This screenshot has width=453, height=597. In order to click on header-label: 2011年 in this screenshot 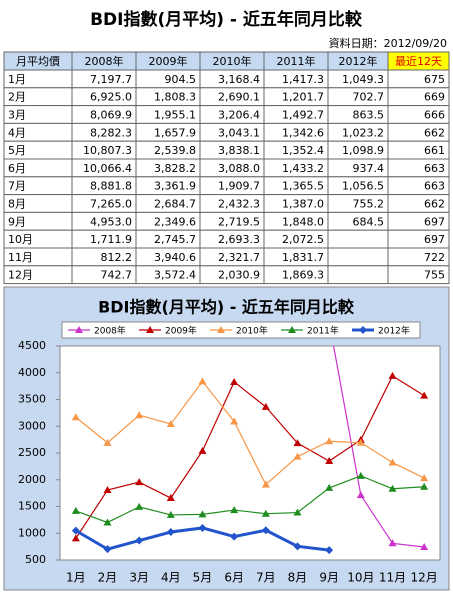, I will do `click(296, 61)`.